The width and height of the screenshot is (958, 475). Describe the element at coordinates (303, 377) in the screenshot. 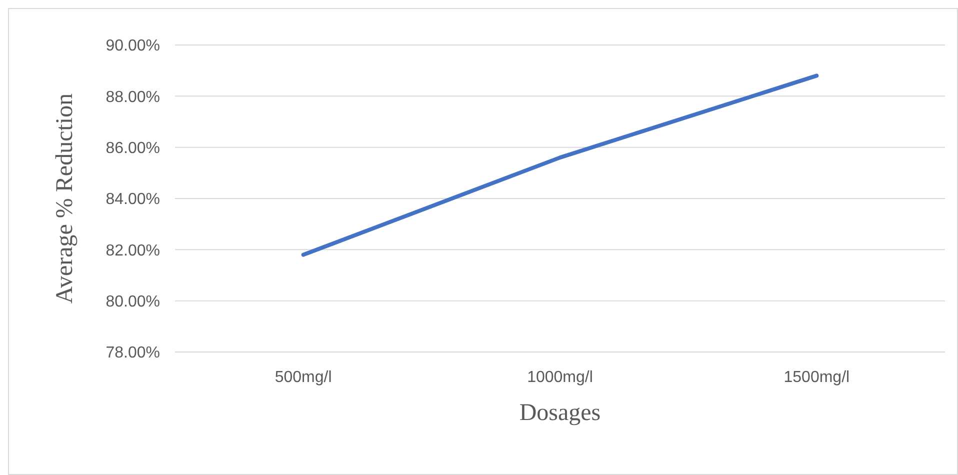

I see `x-tick-label: 500mg/l` at that location.